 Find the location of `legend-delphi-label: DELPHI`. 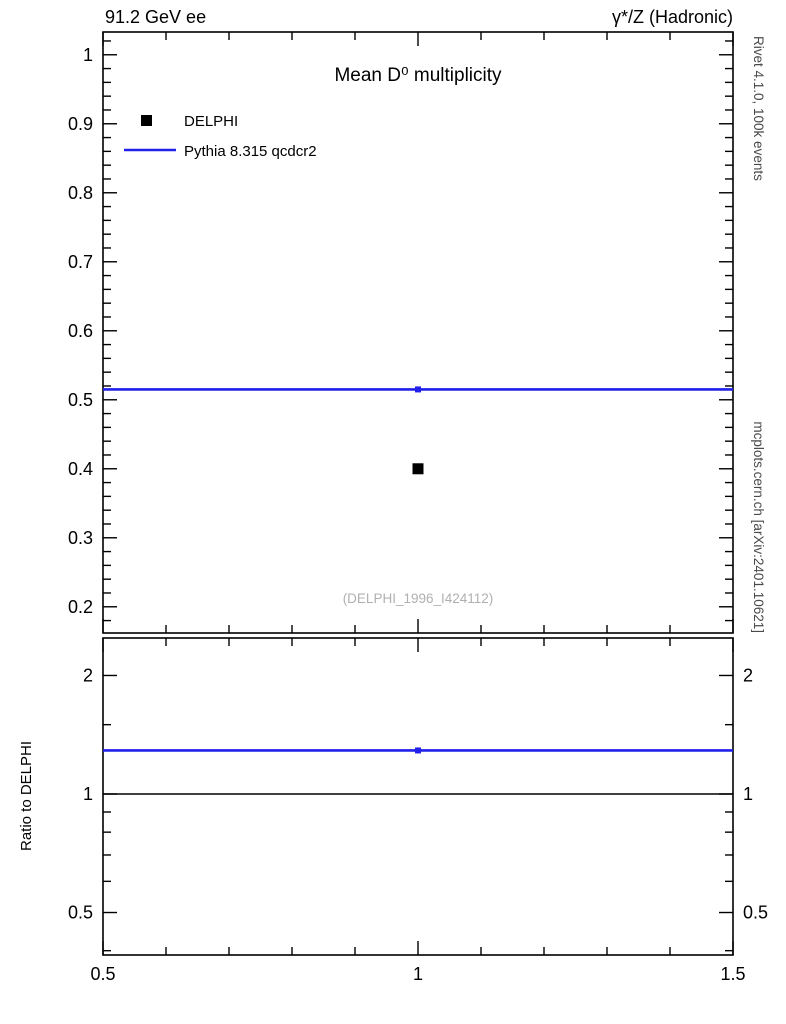

legend-delphi-label: DELPHI is located at coordinates (211, 121).